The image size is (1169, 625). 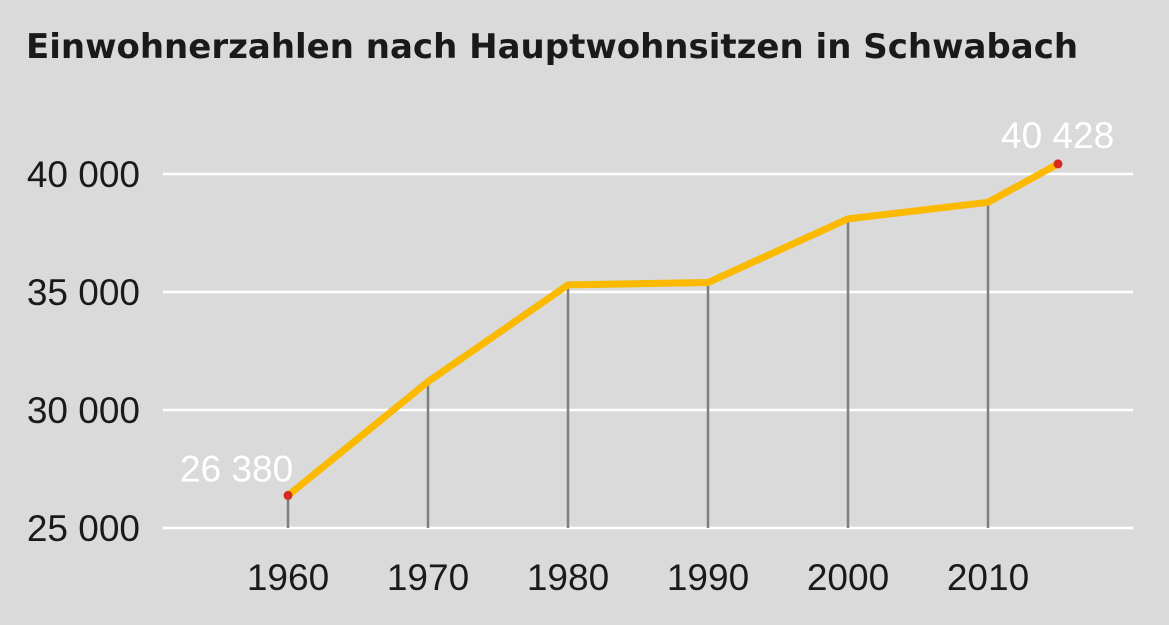 I want to click on y-tick-label-2: 35 000, so click(x=83, y=292).